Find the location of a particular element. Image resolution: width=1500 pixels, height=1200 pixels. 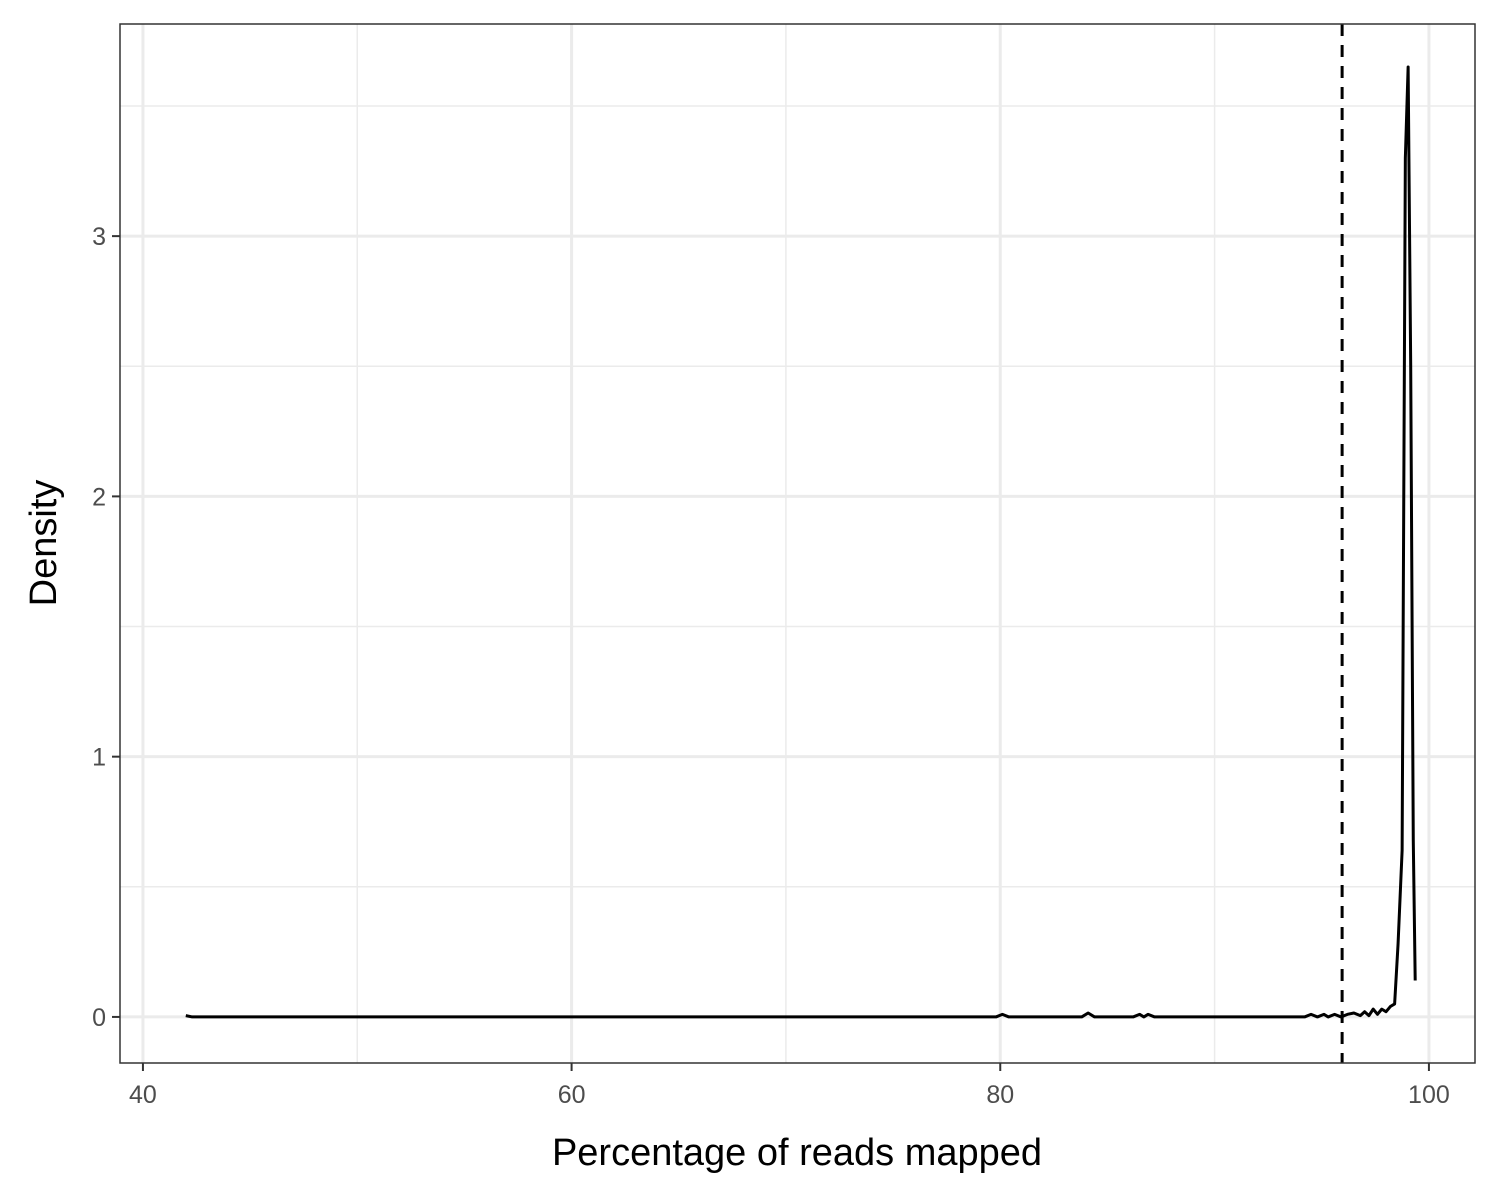

y-tick-label: 1 is located at coordinates (99, 758).